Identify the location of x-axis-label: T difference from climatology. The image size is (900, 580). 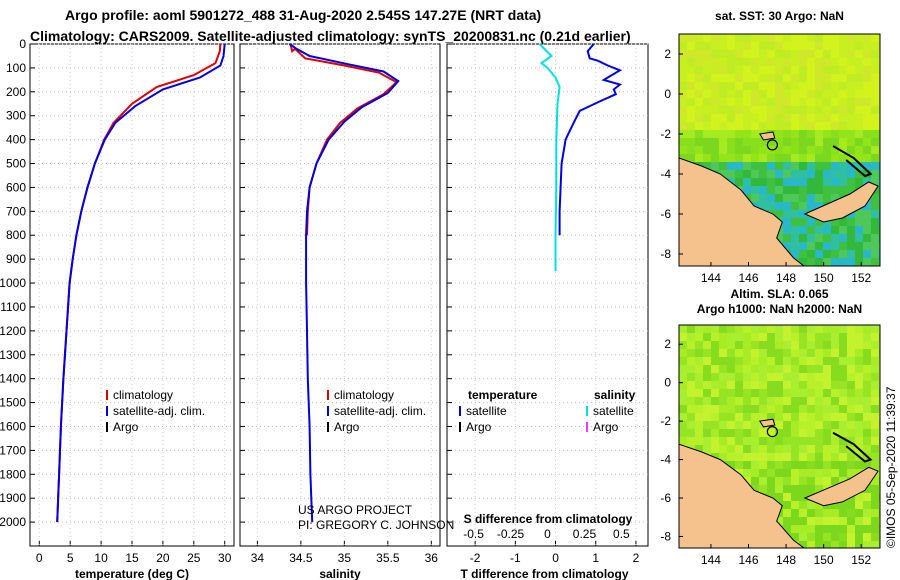
(544, 573).